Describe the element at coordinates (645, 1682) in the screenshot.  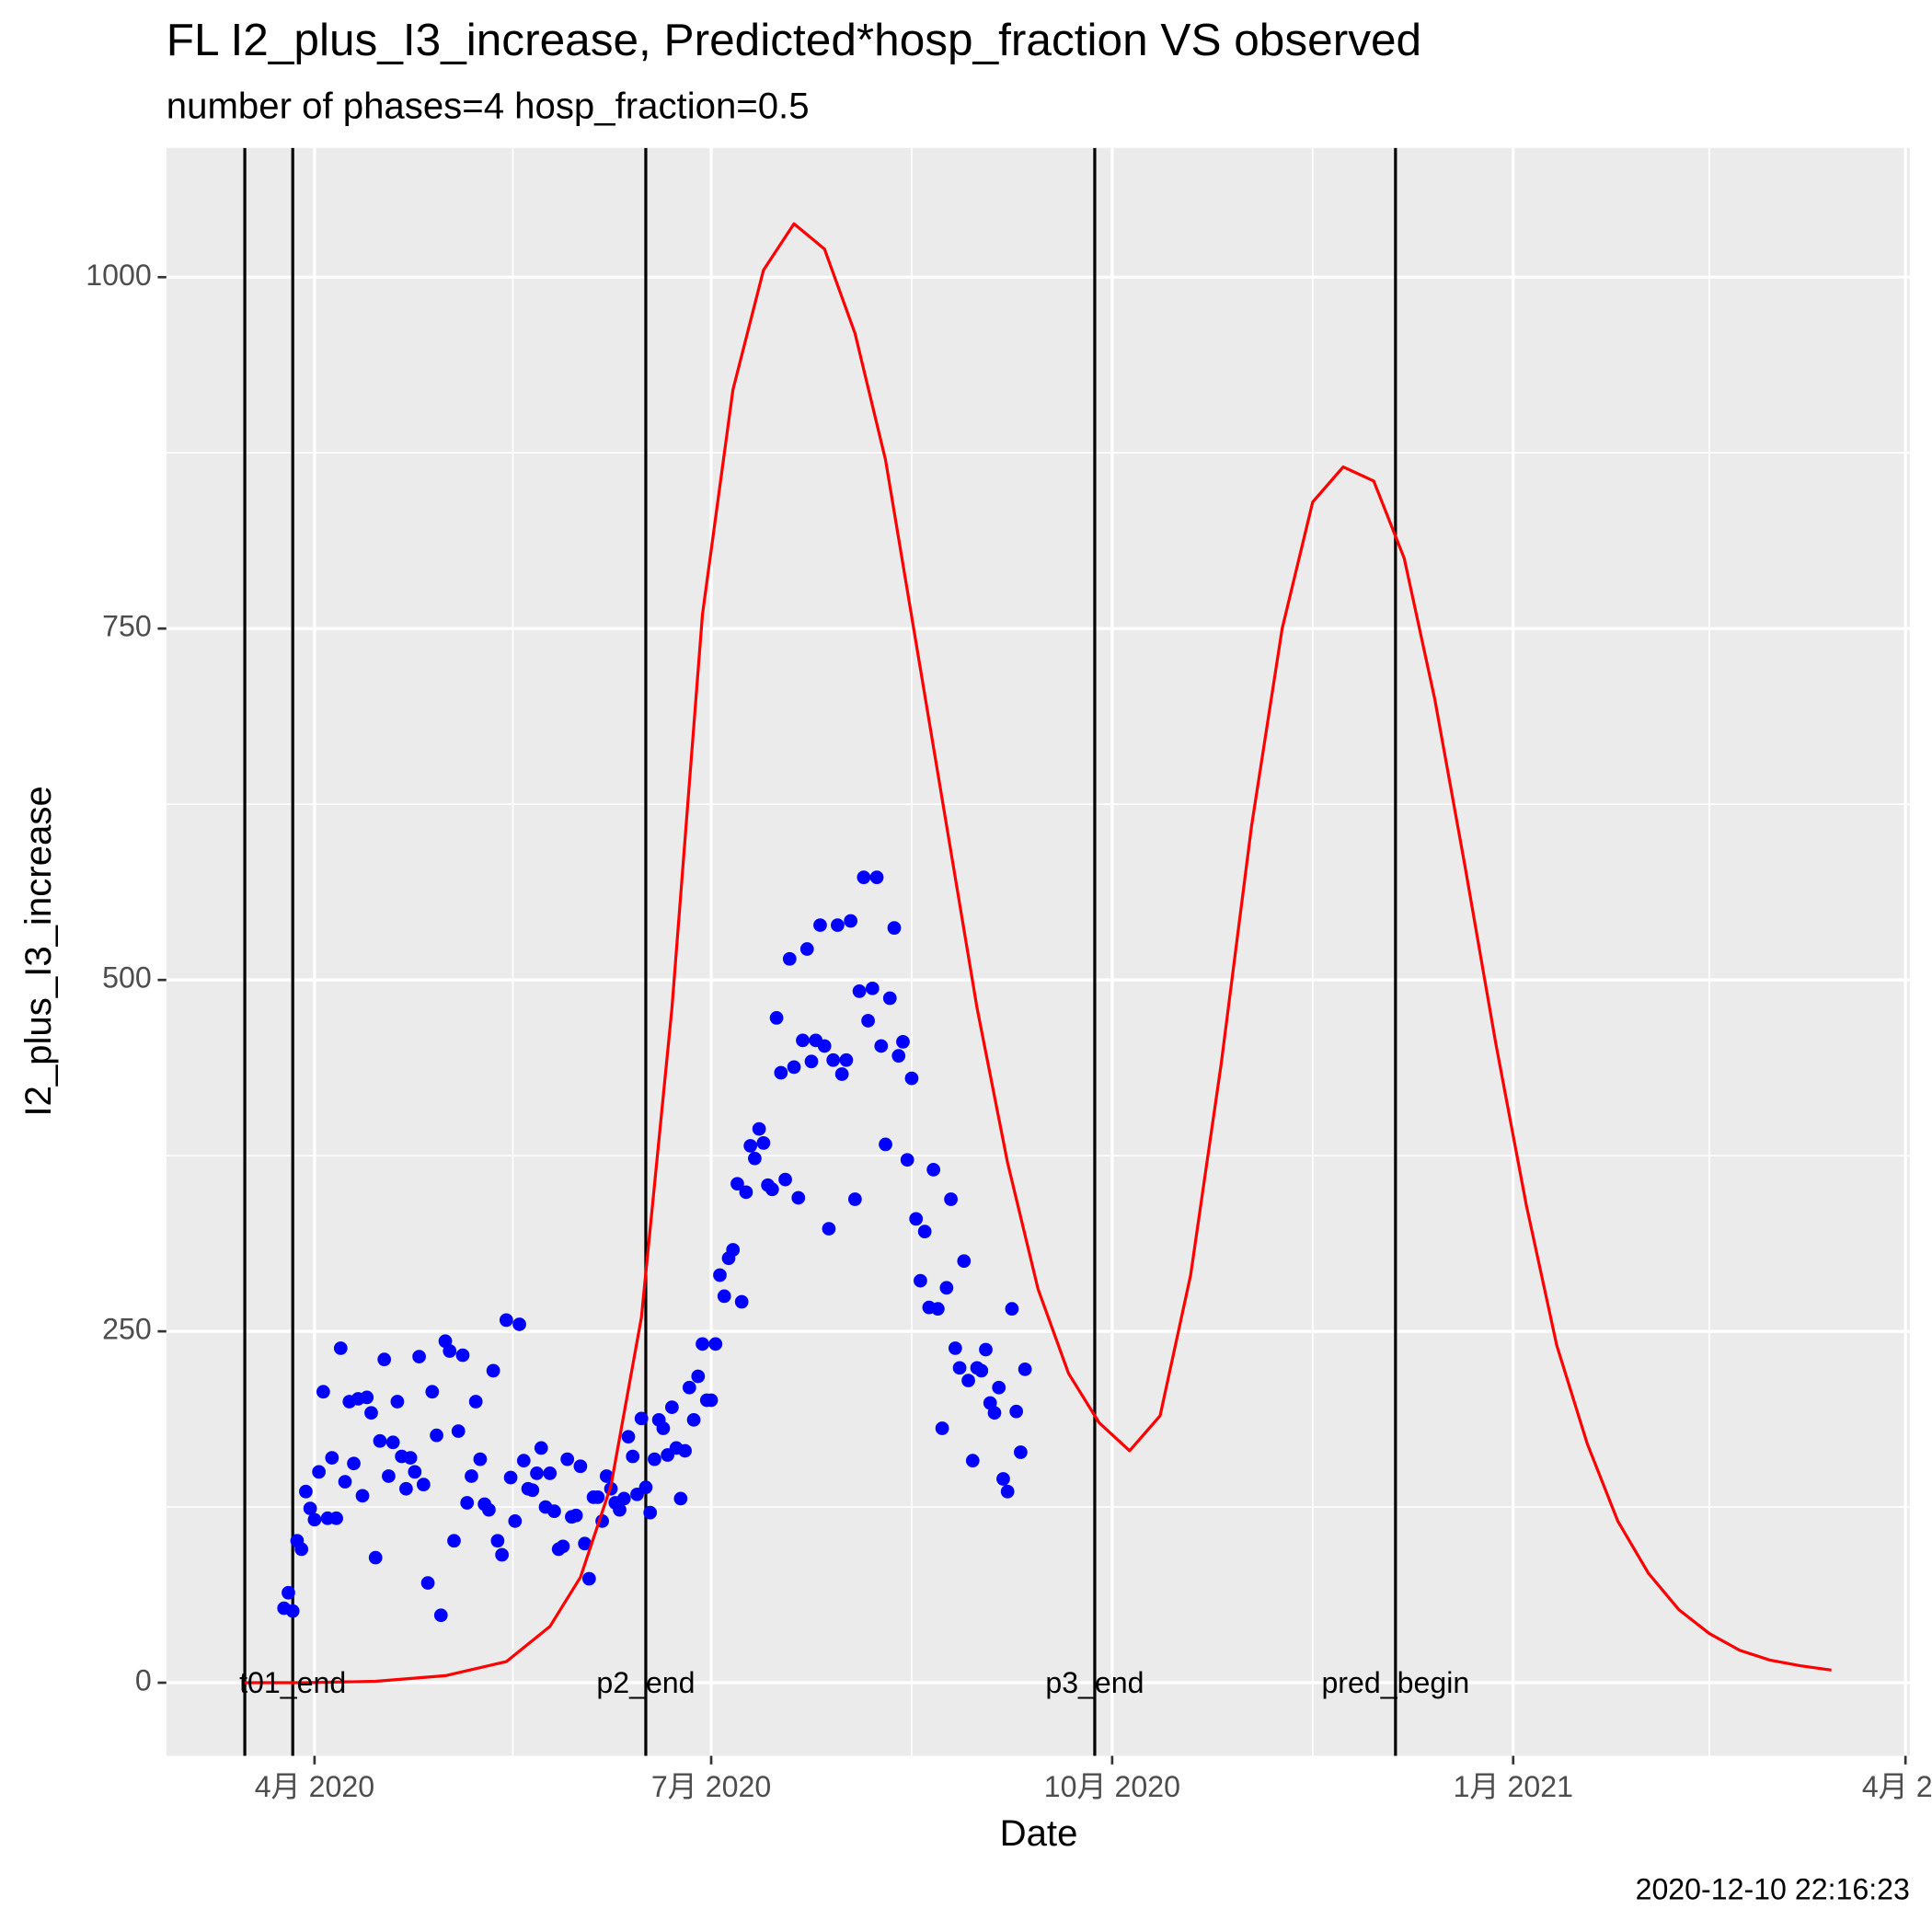
I see `reference-label: p2_end` at that location.